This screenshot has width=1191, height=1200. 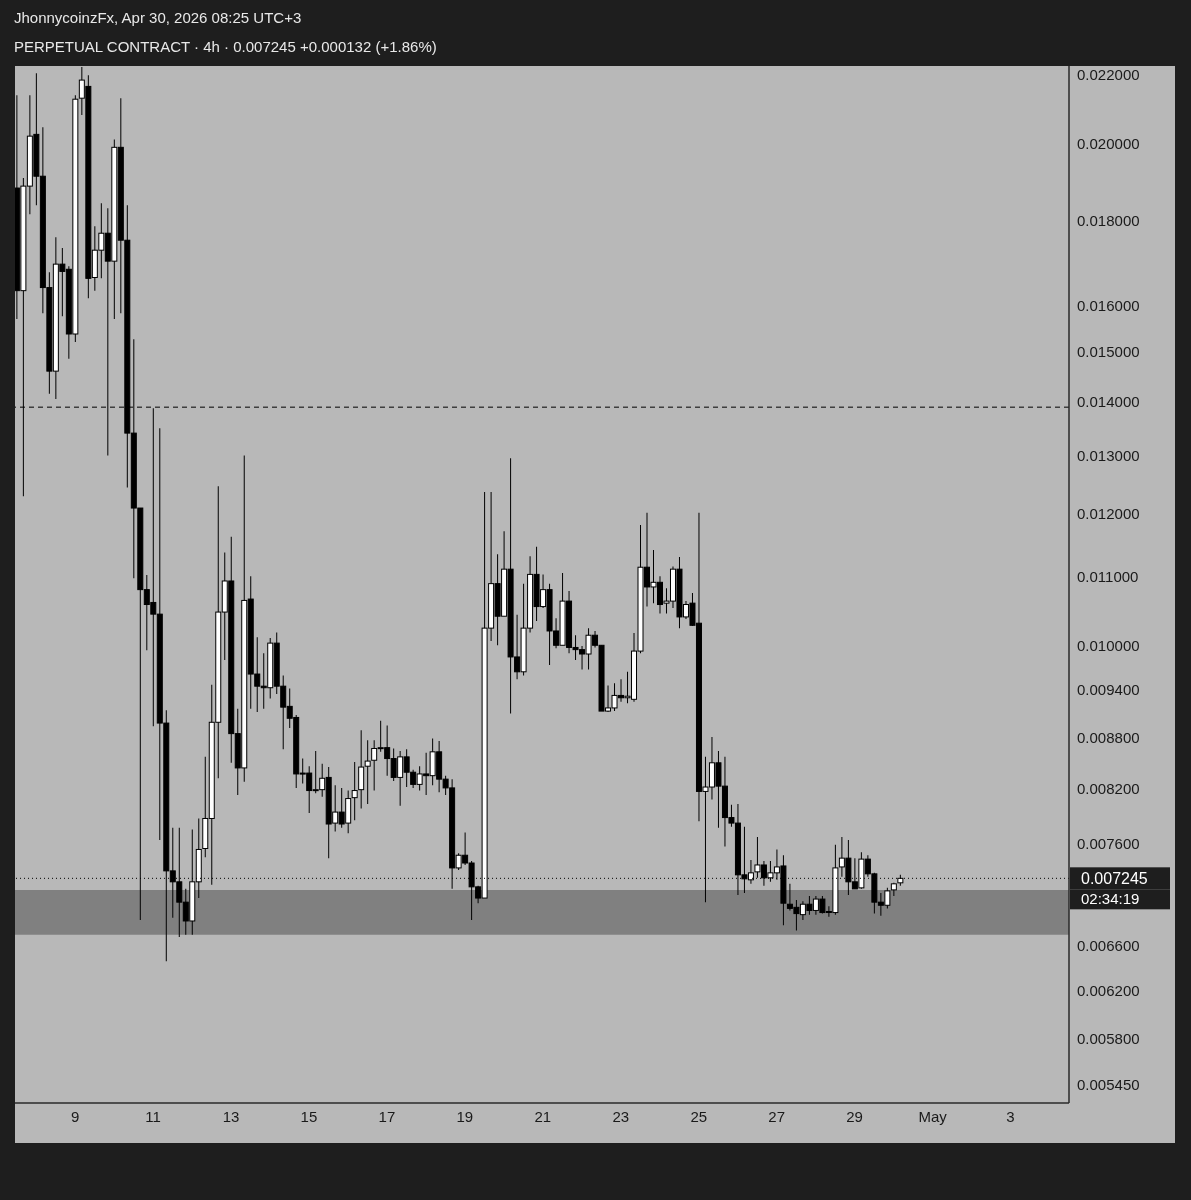 What do you see at coordinates (387, 1116) in the screenshot?
I see `x-tick-label: 17` at bounding box center [387, 1116].